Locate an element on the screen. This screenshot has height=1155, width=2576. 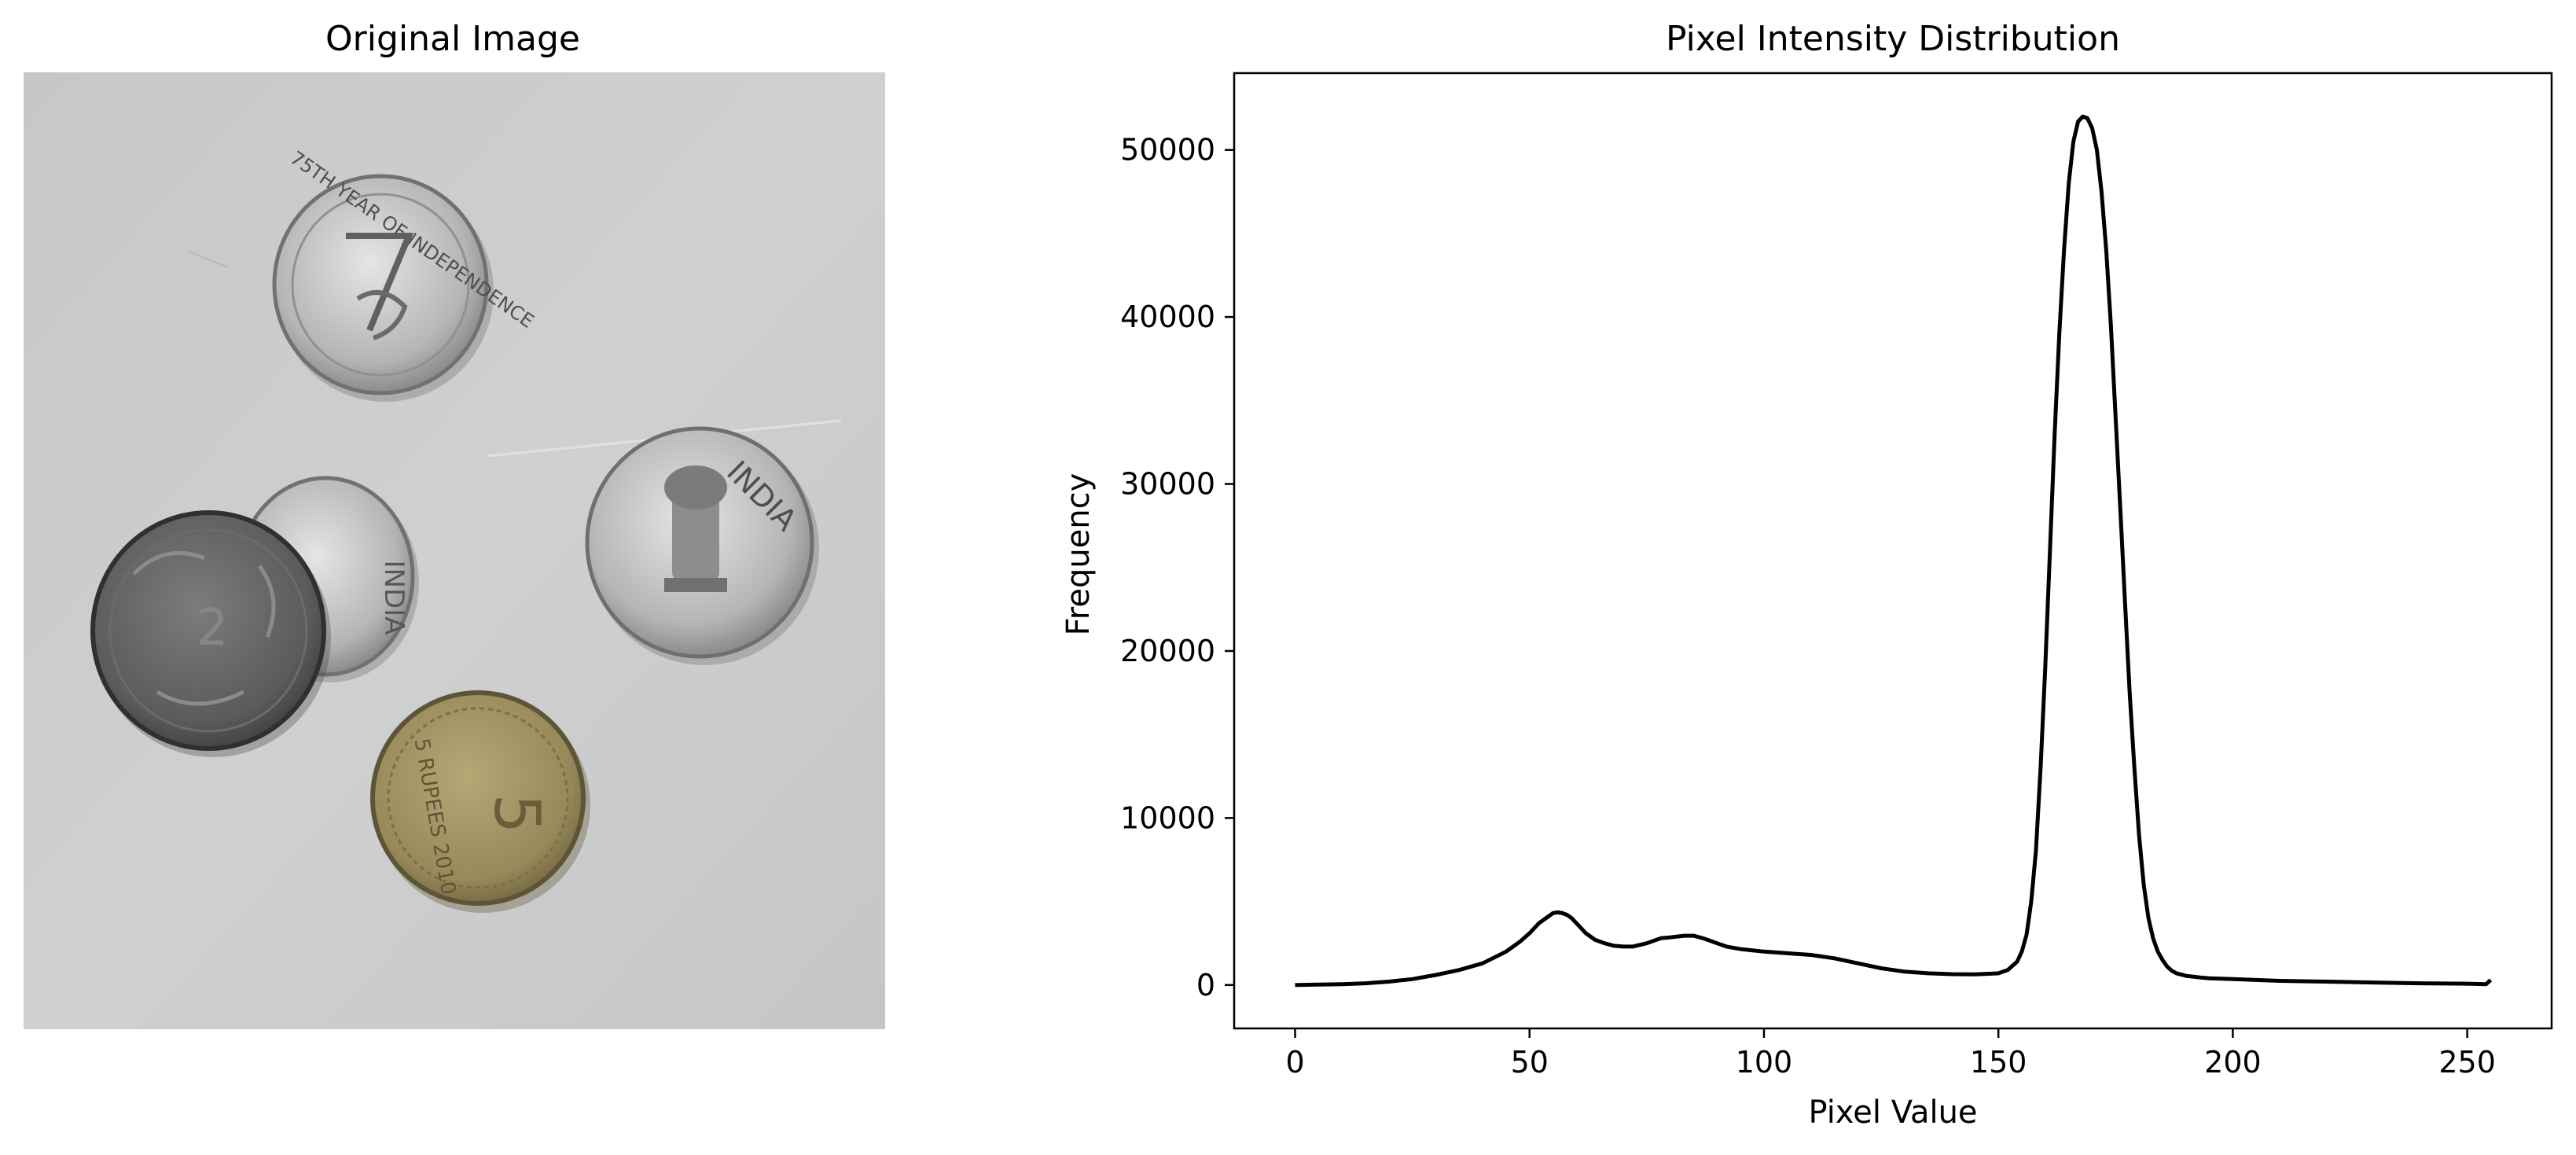
svg-text: 5 is located at coordinates (516, 814).